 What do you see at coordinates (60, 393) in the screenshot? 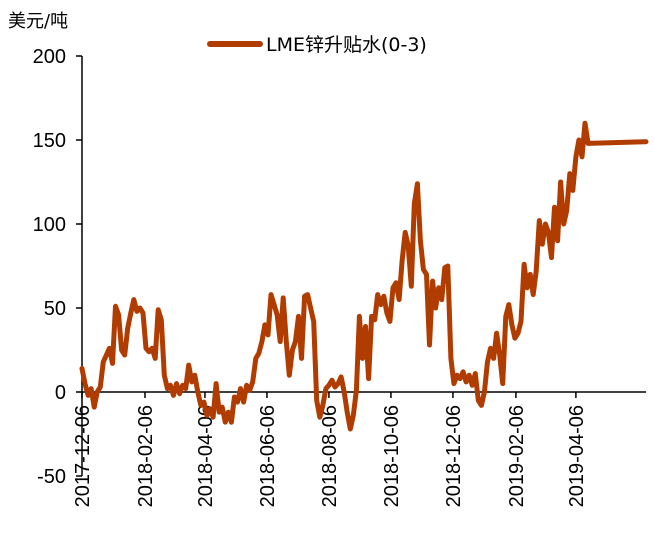
I see `y-tick-label: 0` at bounding box center [60, 393].